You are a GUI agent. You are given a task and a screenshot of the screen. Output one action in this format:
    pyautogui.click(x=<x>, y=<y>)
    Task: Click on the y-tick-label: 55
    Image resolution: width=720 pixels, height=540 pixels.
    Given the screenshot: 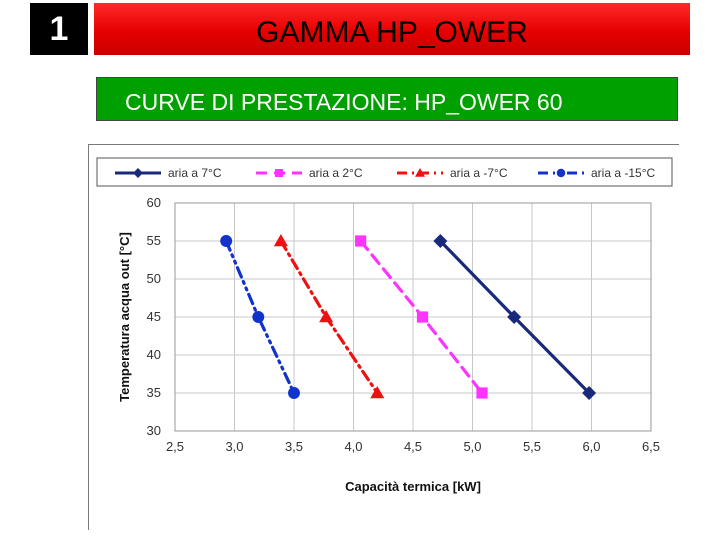 What is the action you would take?
    pyautogui.click(x=154, y=240)
    